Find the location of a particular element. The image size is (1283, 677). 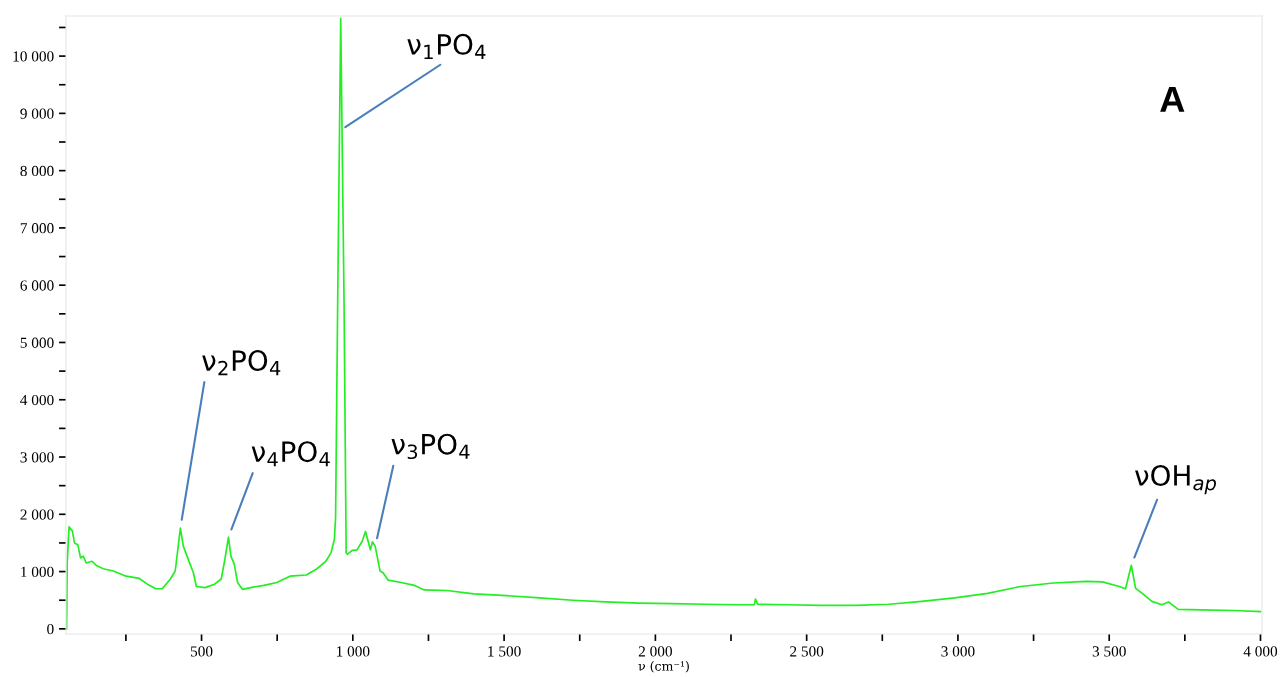

y-tick-label: 6 000 is located at coordinates (37, 285).